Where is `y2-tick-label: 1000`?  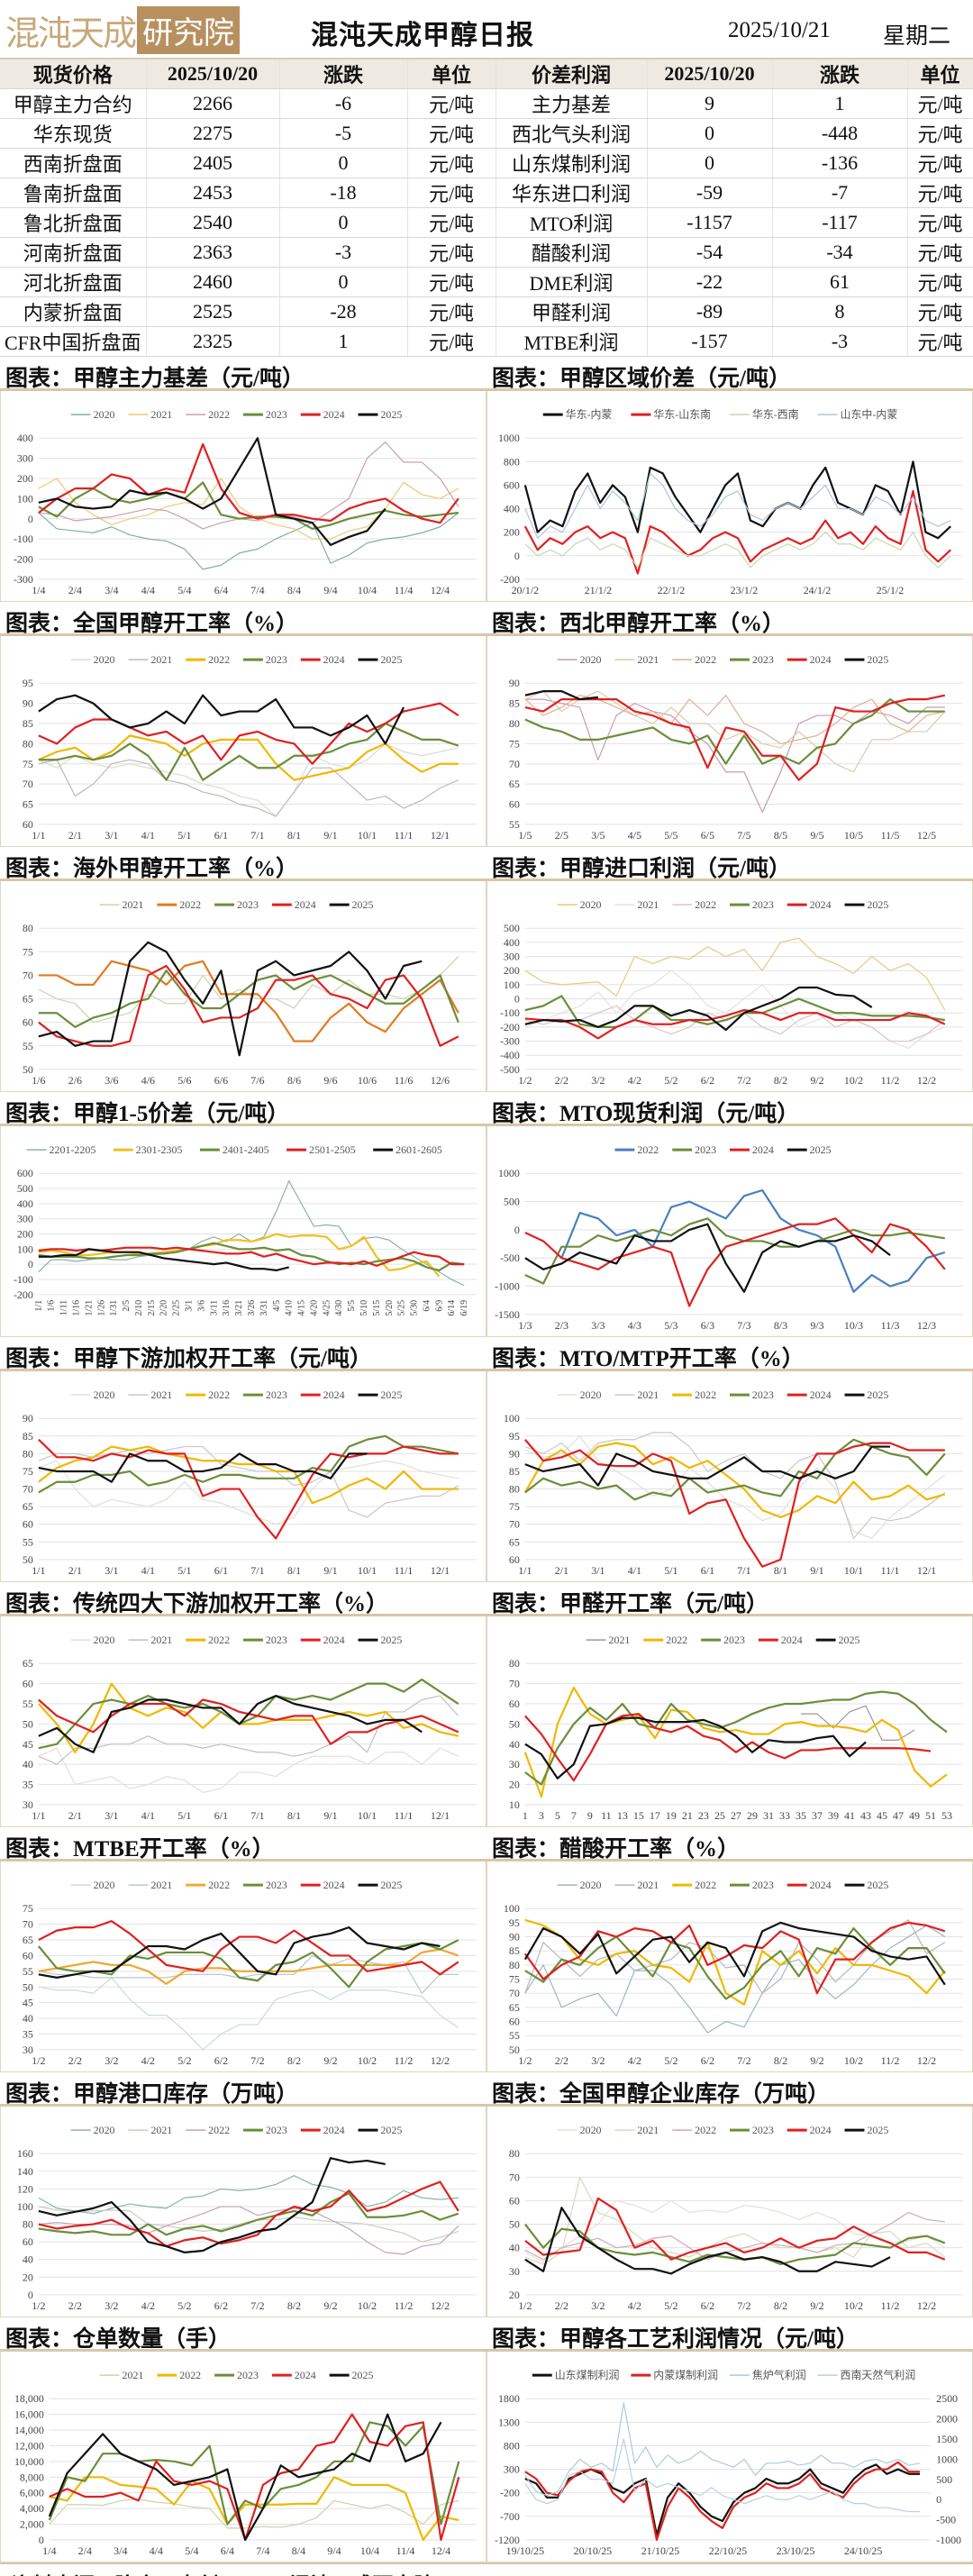 y2-tick-label: 1000 is located at coordinates (947, 2459).